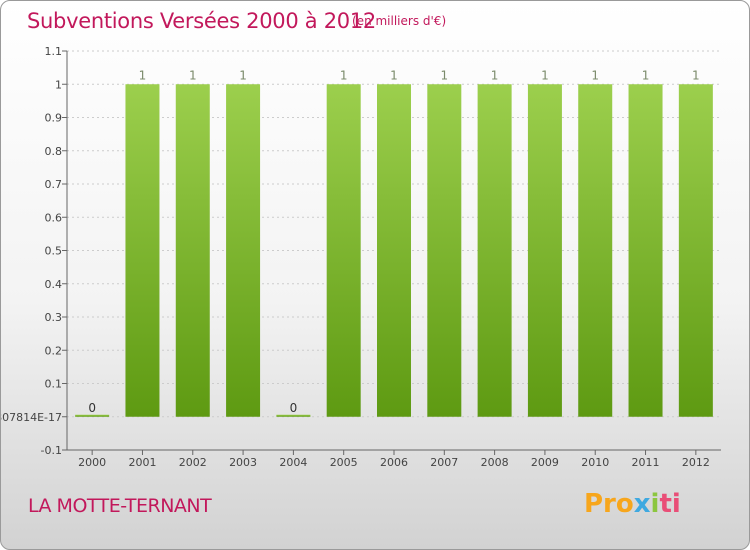 Image resolution: width=750 pixels, height=550 pixels. Describe the element at coordinates (54, 317) in the screenshot. I see `y-tick-label: 0.3` at that location.